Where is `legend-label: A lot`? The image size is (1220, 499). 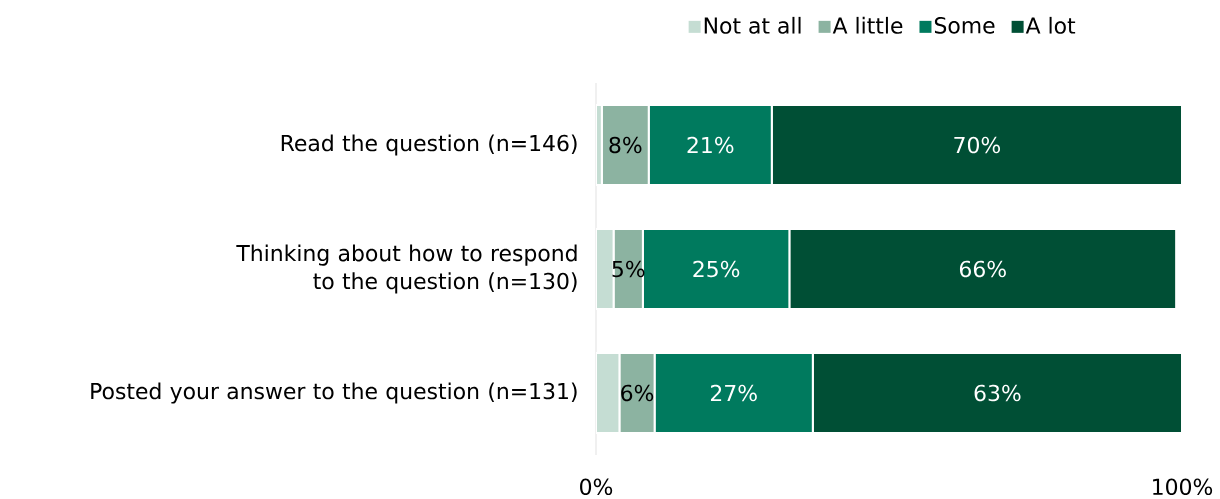 legend-label: A lot is located at coordinates (1050, 25).